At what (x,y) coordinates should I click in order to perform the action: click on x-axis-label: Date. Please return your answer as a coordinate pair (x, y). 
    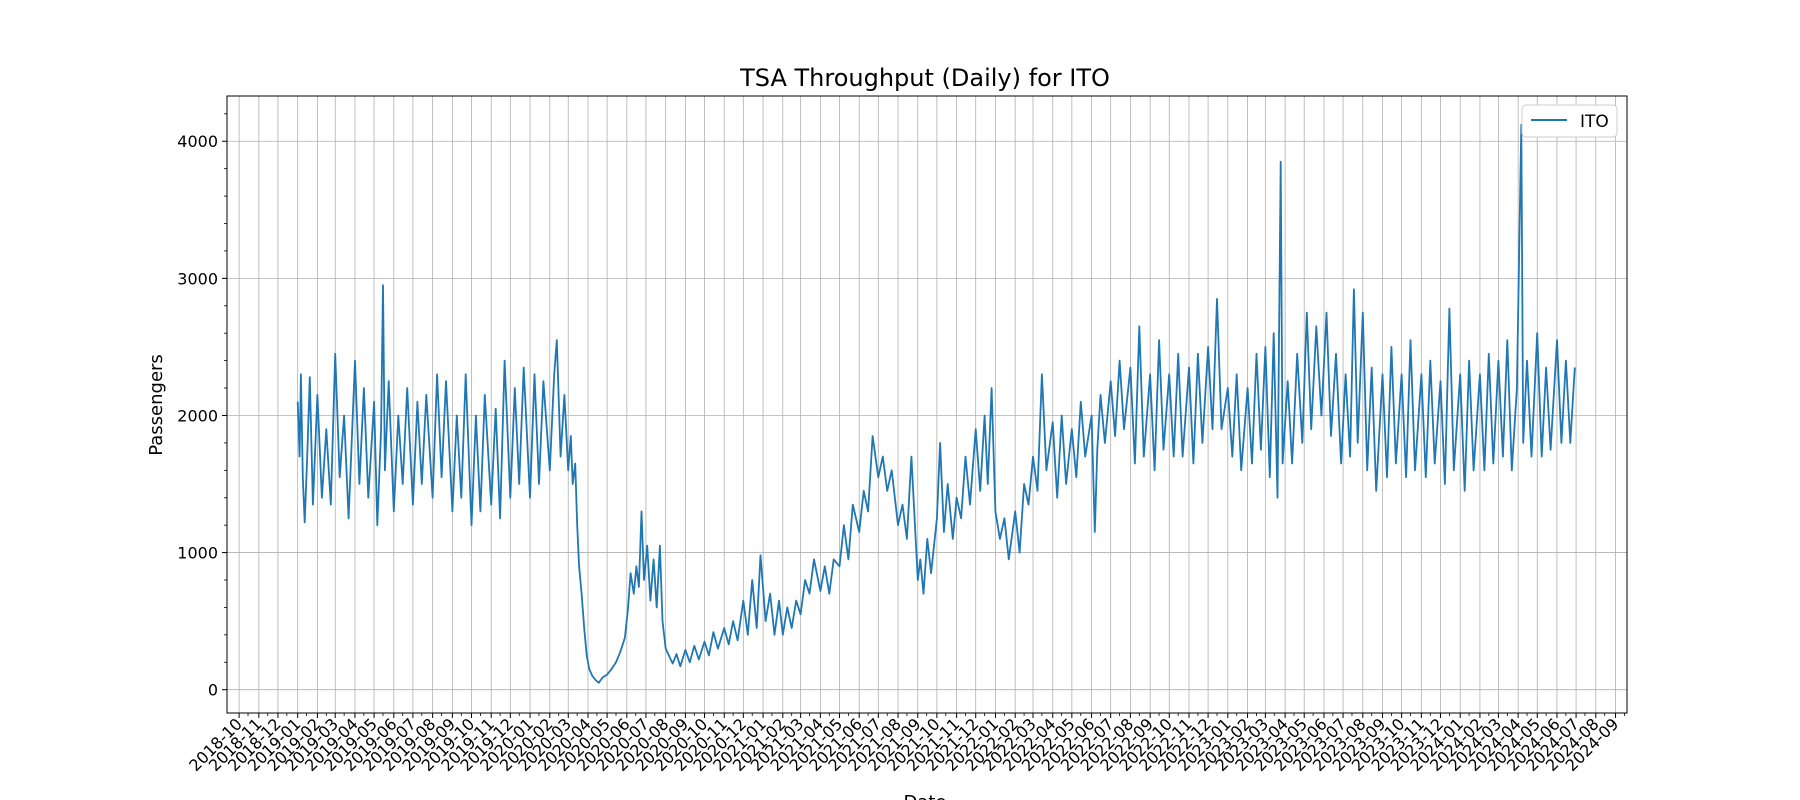
    Looking at the image, I should click on (924, 796).